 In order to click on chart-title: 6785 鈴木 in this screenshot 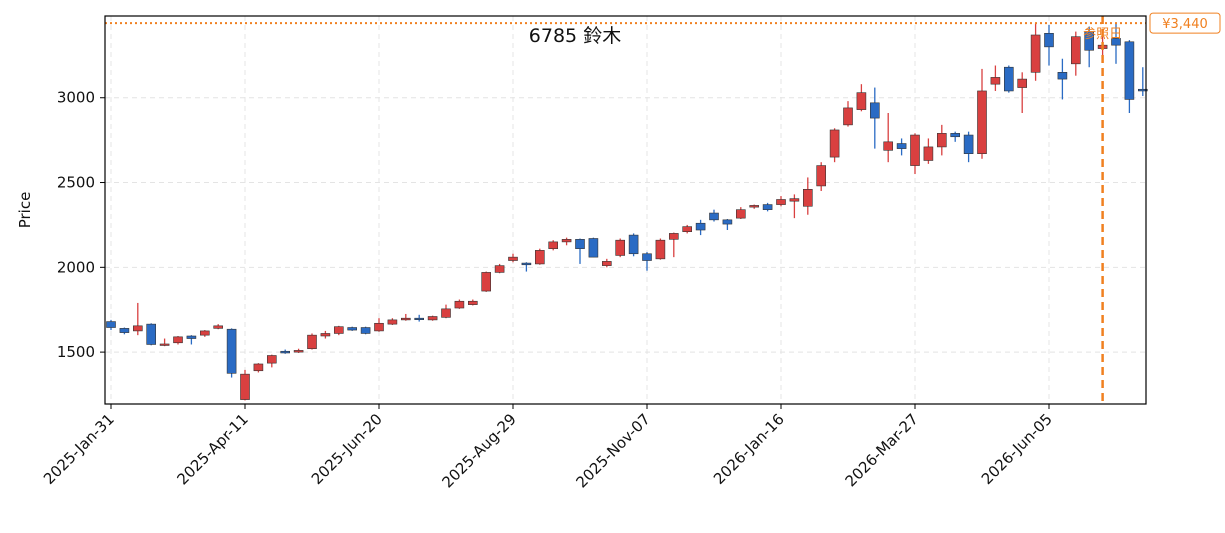, I will do `click(575, 36)`.